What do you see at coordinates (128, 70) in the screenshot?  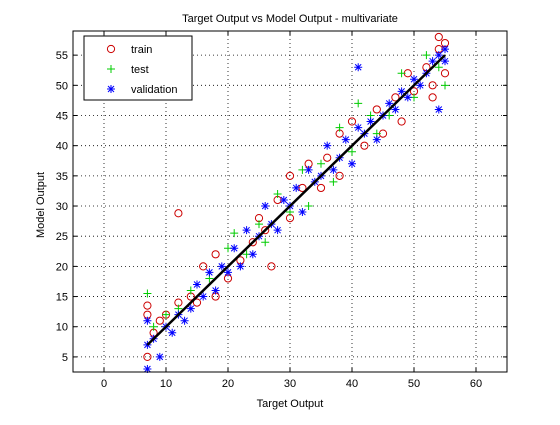 I see `legend-entry-test: test` at bounding box center [128, 70].